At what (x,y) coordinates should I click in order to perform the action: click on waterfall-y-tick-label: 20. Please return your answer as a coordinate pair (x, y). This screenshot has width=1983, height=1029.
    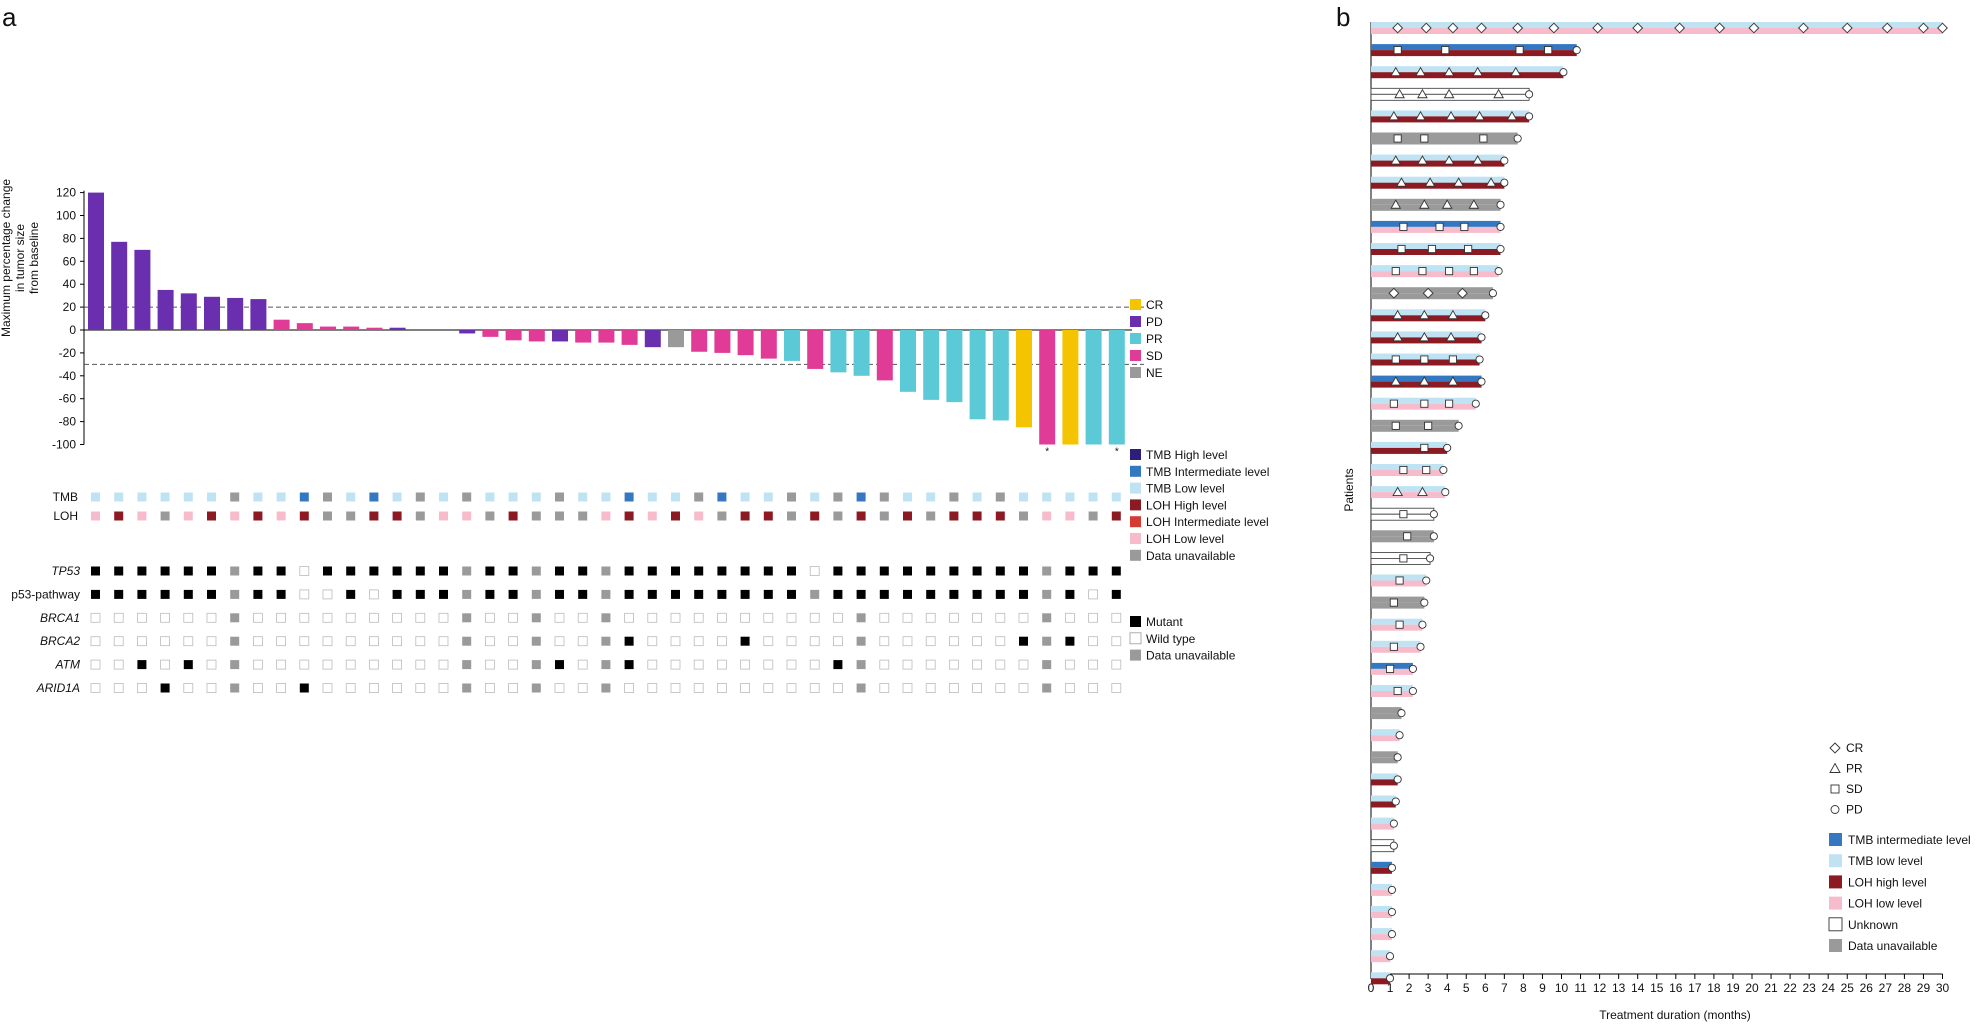
    Looking at the image, I should click on (70, 307).